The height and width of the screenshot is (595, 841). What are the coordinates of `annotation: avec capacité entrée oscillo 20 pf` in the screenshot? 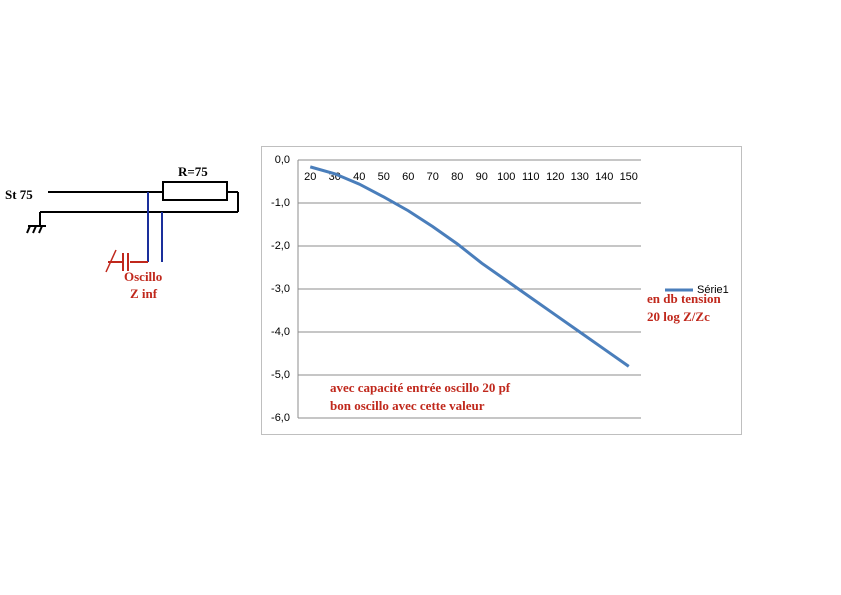 It's located at (420, 387).